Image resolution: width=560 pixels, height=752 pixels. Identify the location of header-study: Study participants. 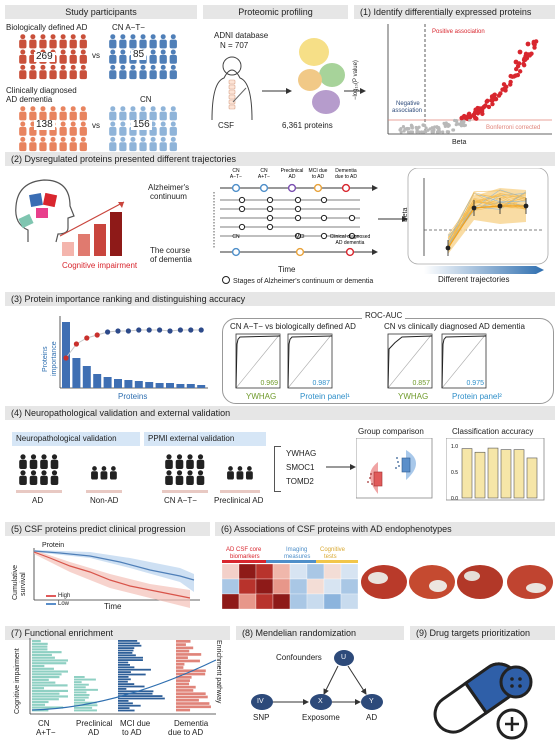
(101, 12).